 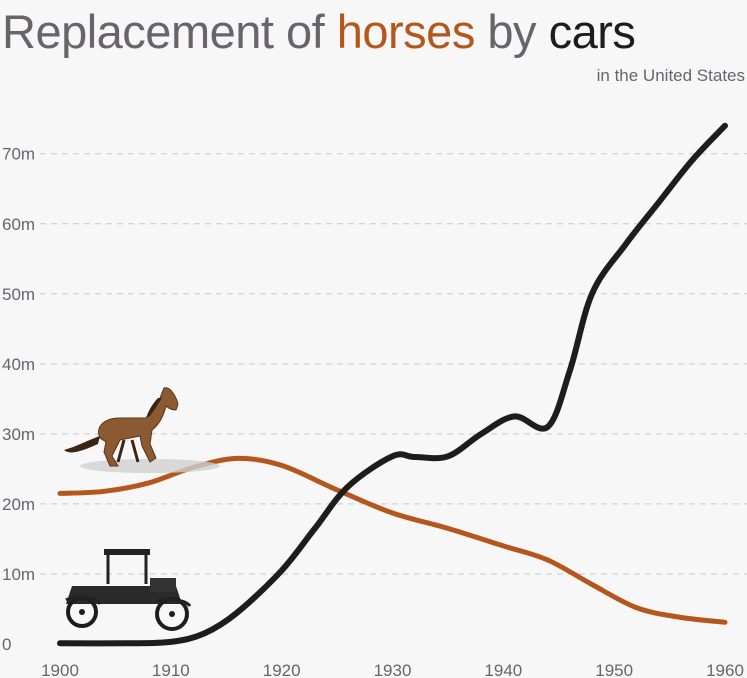 What do you see at coordinates (614, 669) in the screenshot?
I see `x-tick-label: 1950` at bounding box center [614, 669].